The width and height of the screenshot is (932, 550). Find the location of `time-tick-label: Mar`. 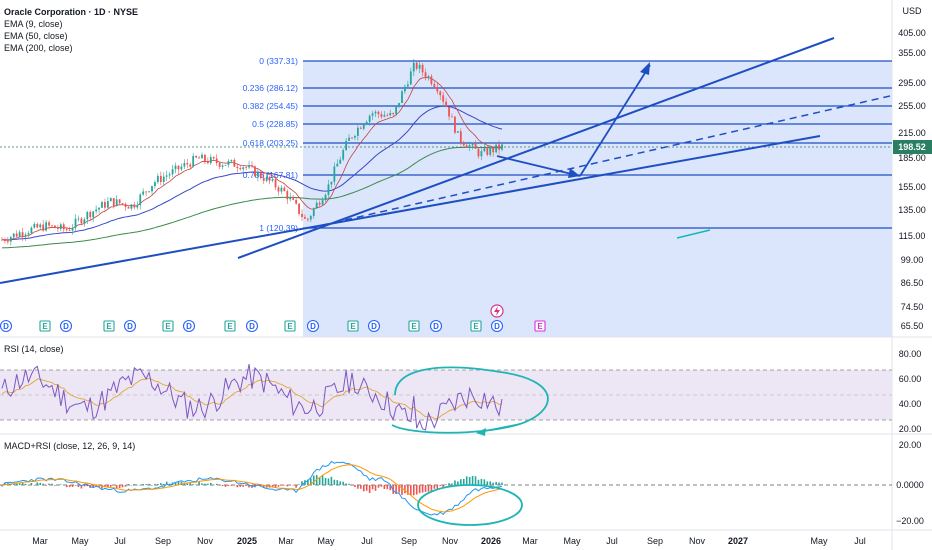

time-tick-label: Mar is located at coordinates (530, 541).